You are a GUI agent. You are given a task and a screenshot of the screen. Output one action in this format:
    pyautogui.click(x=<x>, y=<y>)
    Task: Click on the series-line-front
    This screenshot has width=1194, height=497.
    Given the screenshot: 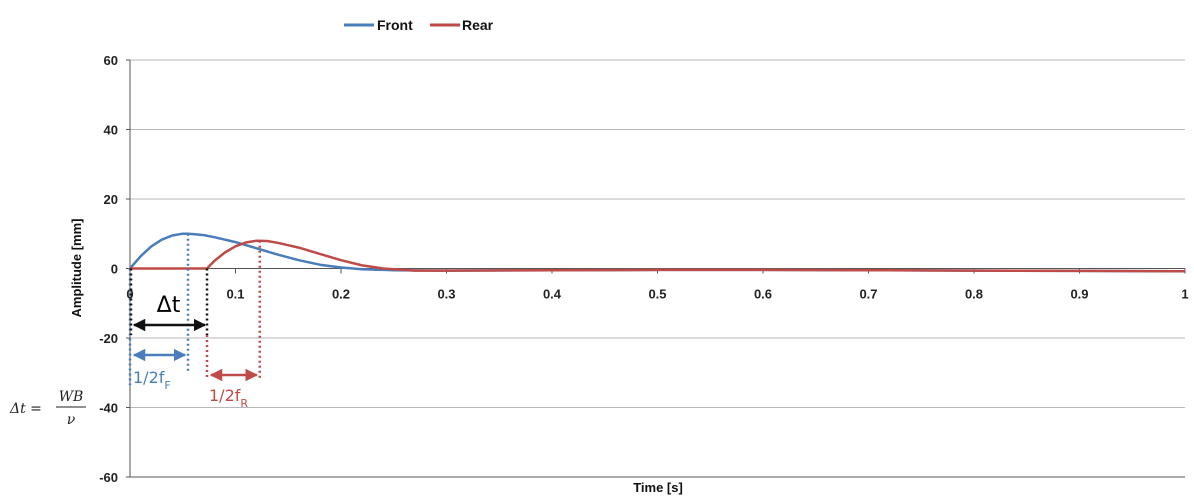 What is the action you would take?
    pyautogui.click(x=657, y=252)
    